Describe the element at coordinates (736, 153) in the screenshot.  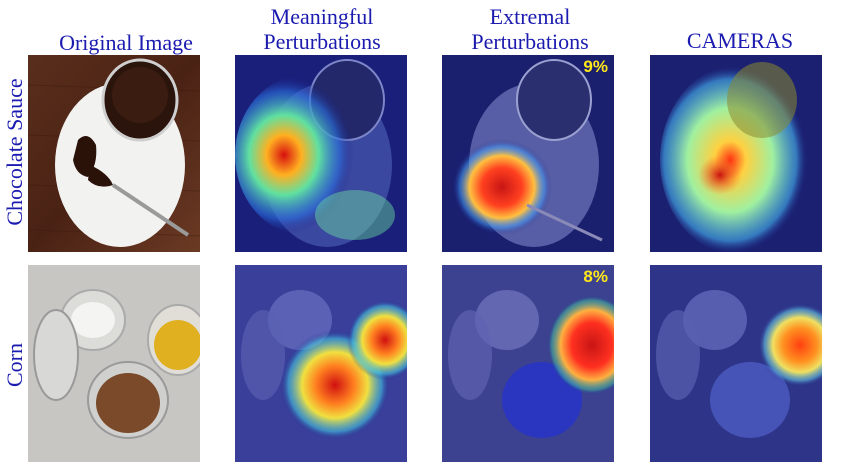
I see `heatmap-chocolate-cameras` at that location.